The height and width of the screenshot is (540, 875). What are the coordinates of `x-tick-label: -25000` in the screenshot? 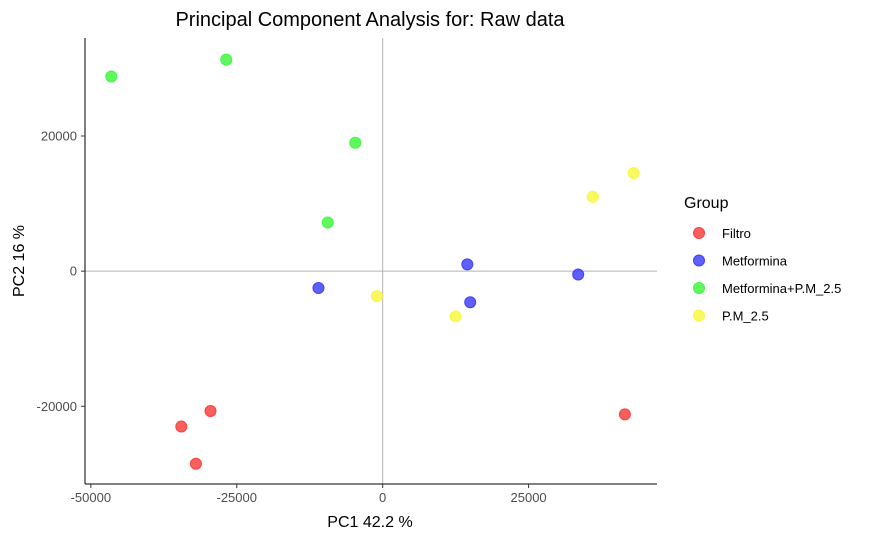 It's located at (237, 497).